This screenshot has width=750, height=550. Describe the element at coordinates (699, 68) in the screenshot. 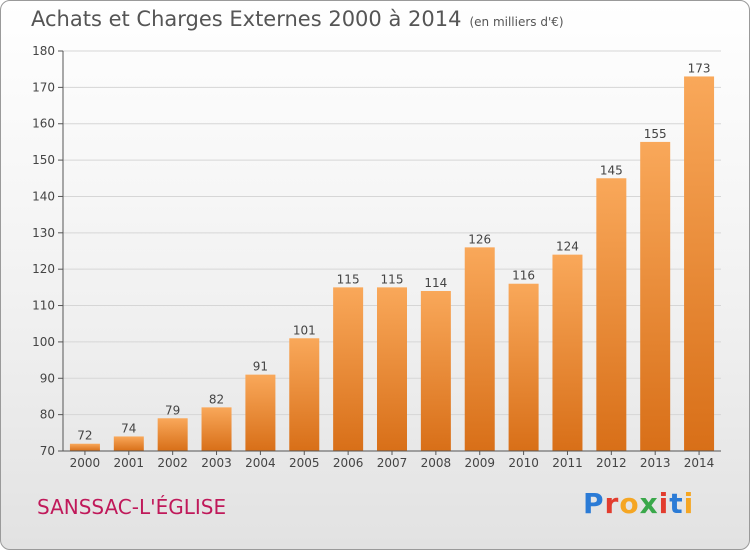

I see `data-label: 173` at that location.